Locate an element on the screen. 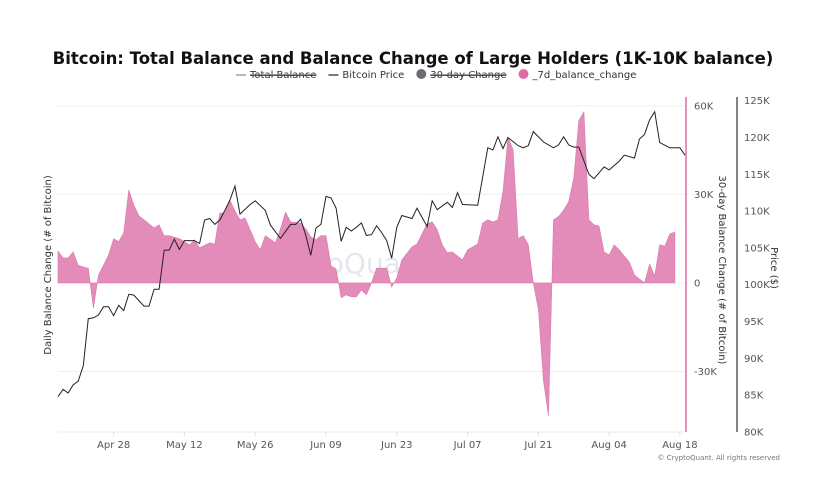 The width and height of the screenshot is (826, 497). right-axis-2-tick-label: 100K is located at coordinates (757, 285).